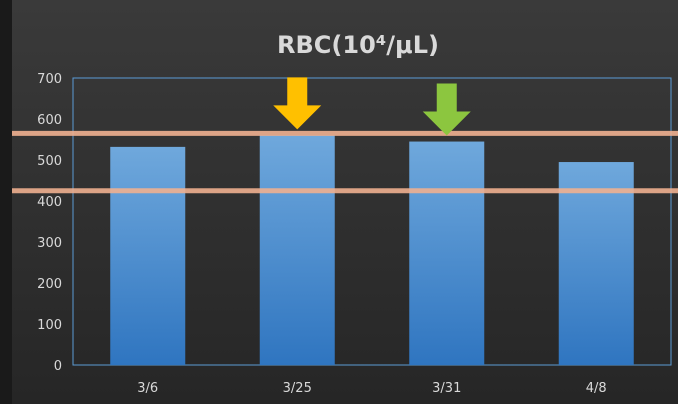  I want to click on y-tick-label: 700, so click(49, 79).